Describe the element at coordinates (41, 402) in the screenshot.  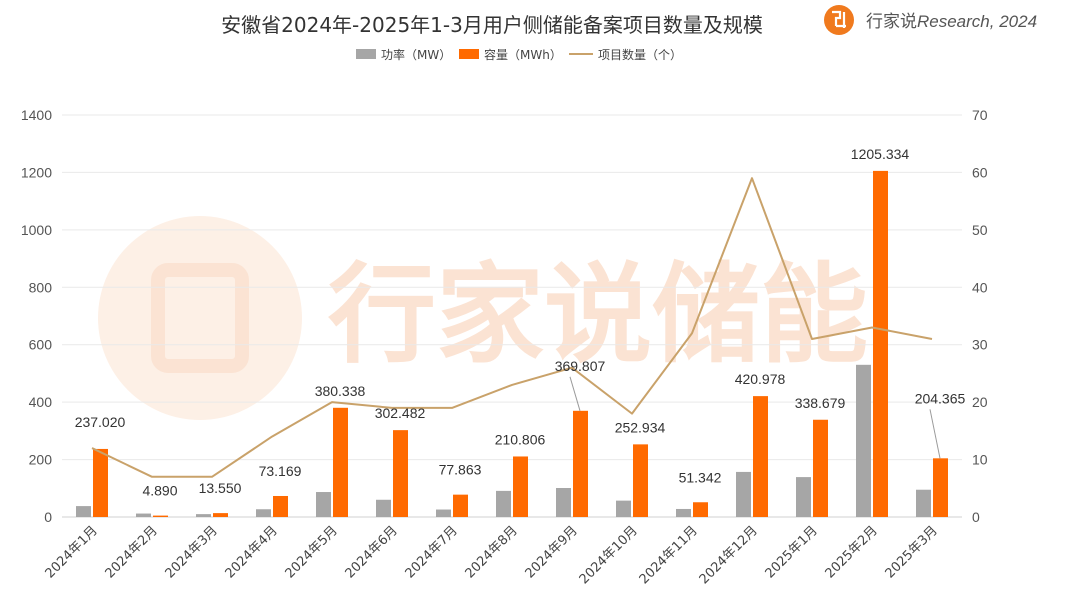
I see `y-left-tick-label: 400` at that location.